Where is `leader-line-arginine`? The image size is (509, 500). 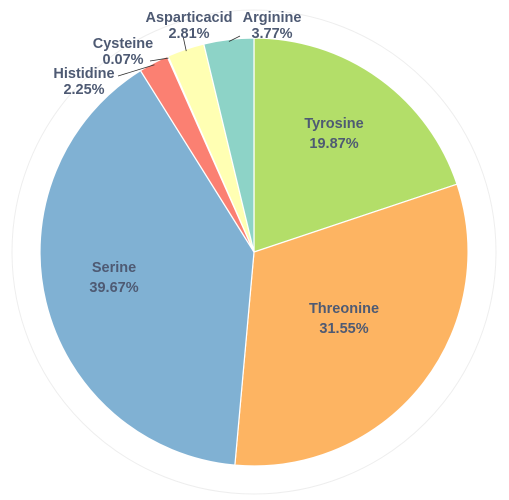 leader-line-arginine is located at coordinates (234, 38).